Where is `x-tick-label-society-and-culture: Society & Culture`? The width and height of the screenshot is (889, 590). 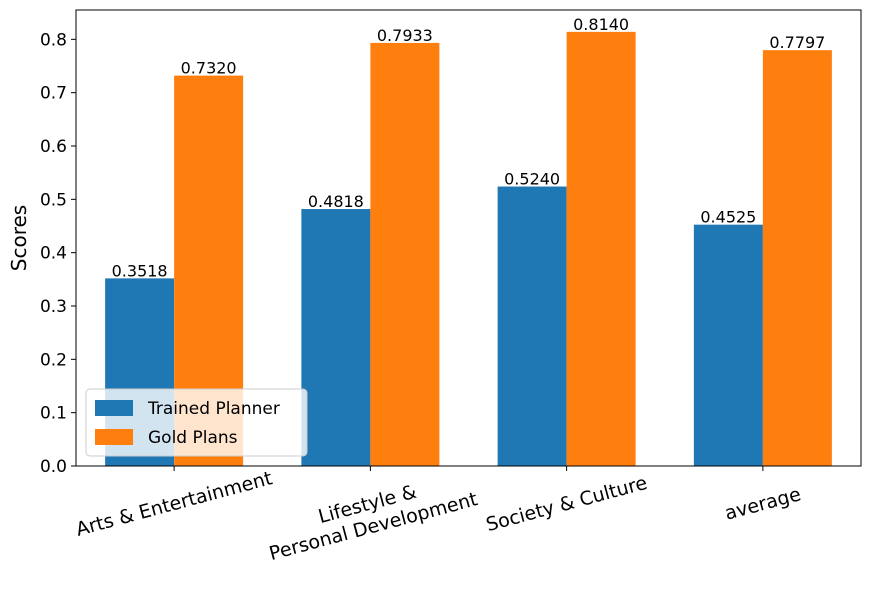 x-tick-label-society-and-culture: Society & Culture is located at coordinates (567, 504).